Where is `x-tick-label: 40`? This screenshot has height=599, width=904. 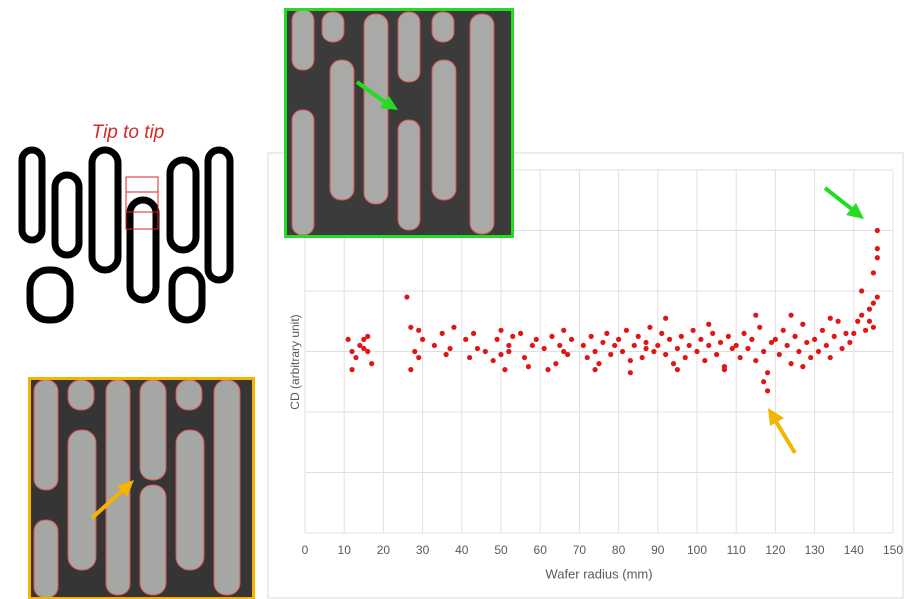 x-tick-label: 40 is located at coordinates (462, 550).